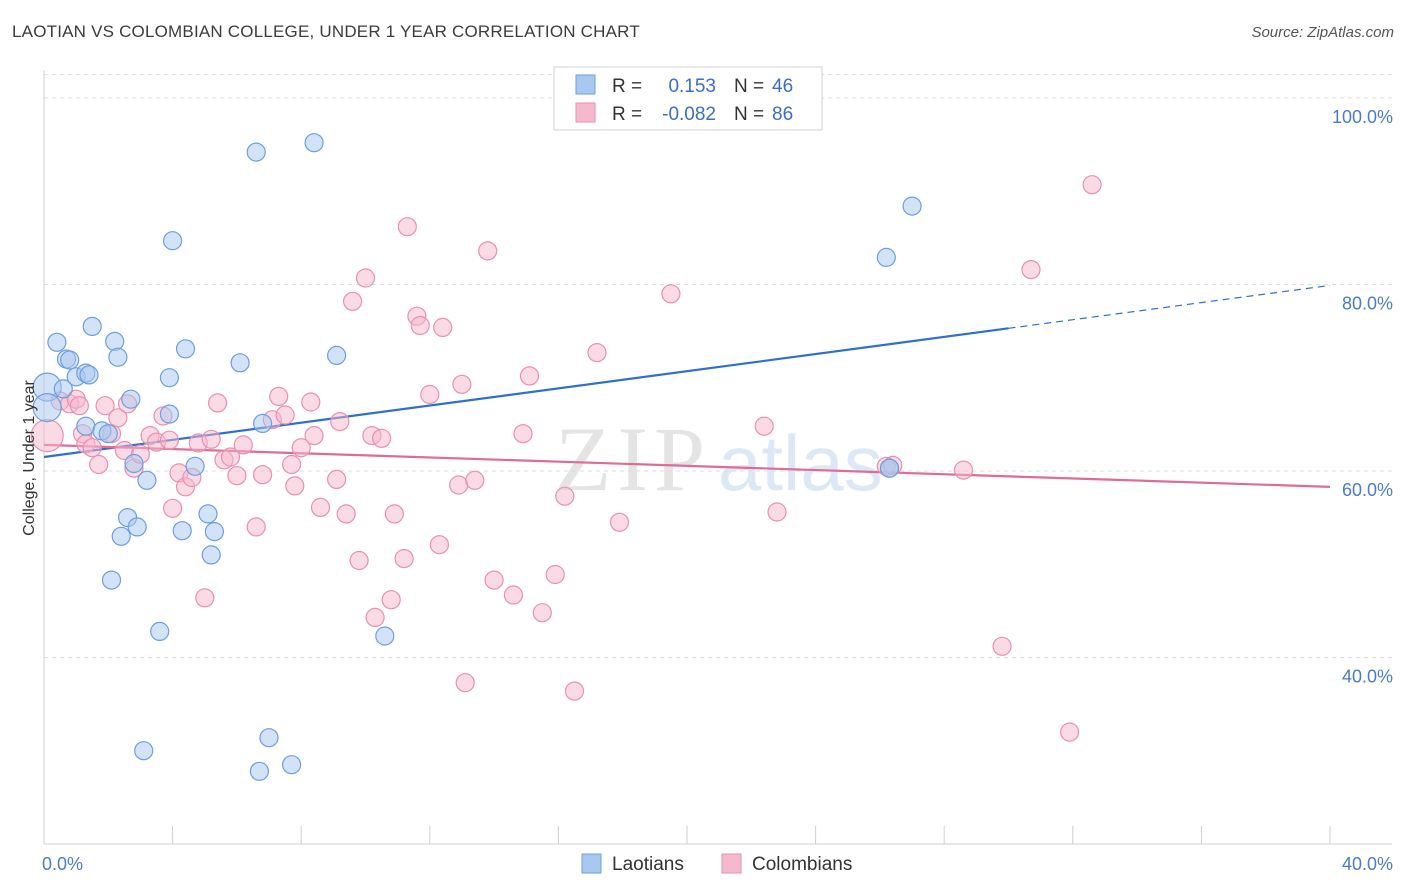 The width and height of the screenshot is (1406, 892). Describe the element at coordinates (627, 114) in the screenshot. I see `legend-r-label-colombians: R =` at that location.